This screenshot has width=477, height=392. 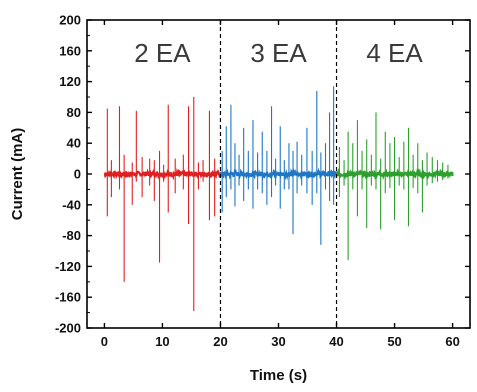 I want to click on x-tick-label: 20, so click(x=220, y=341).